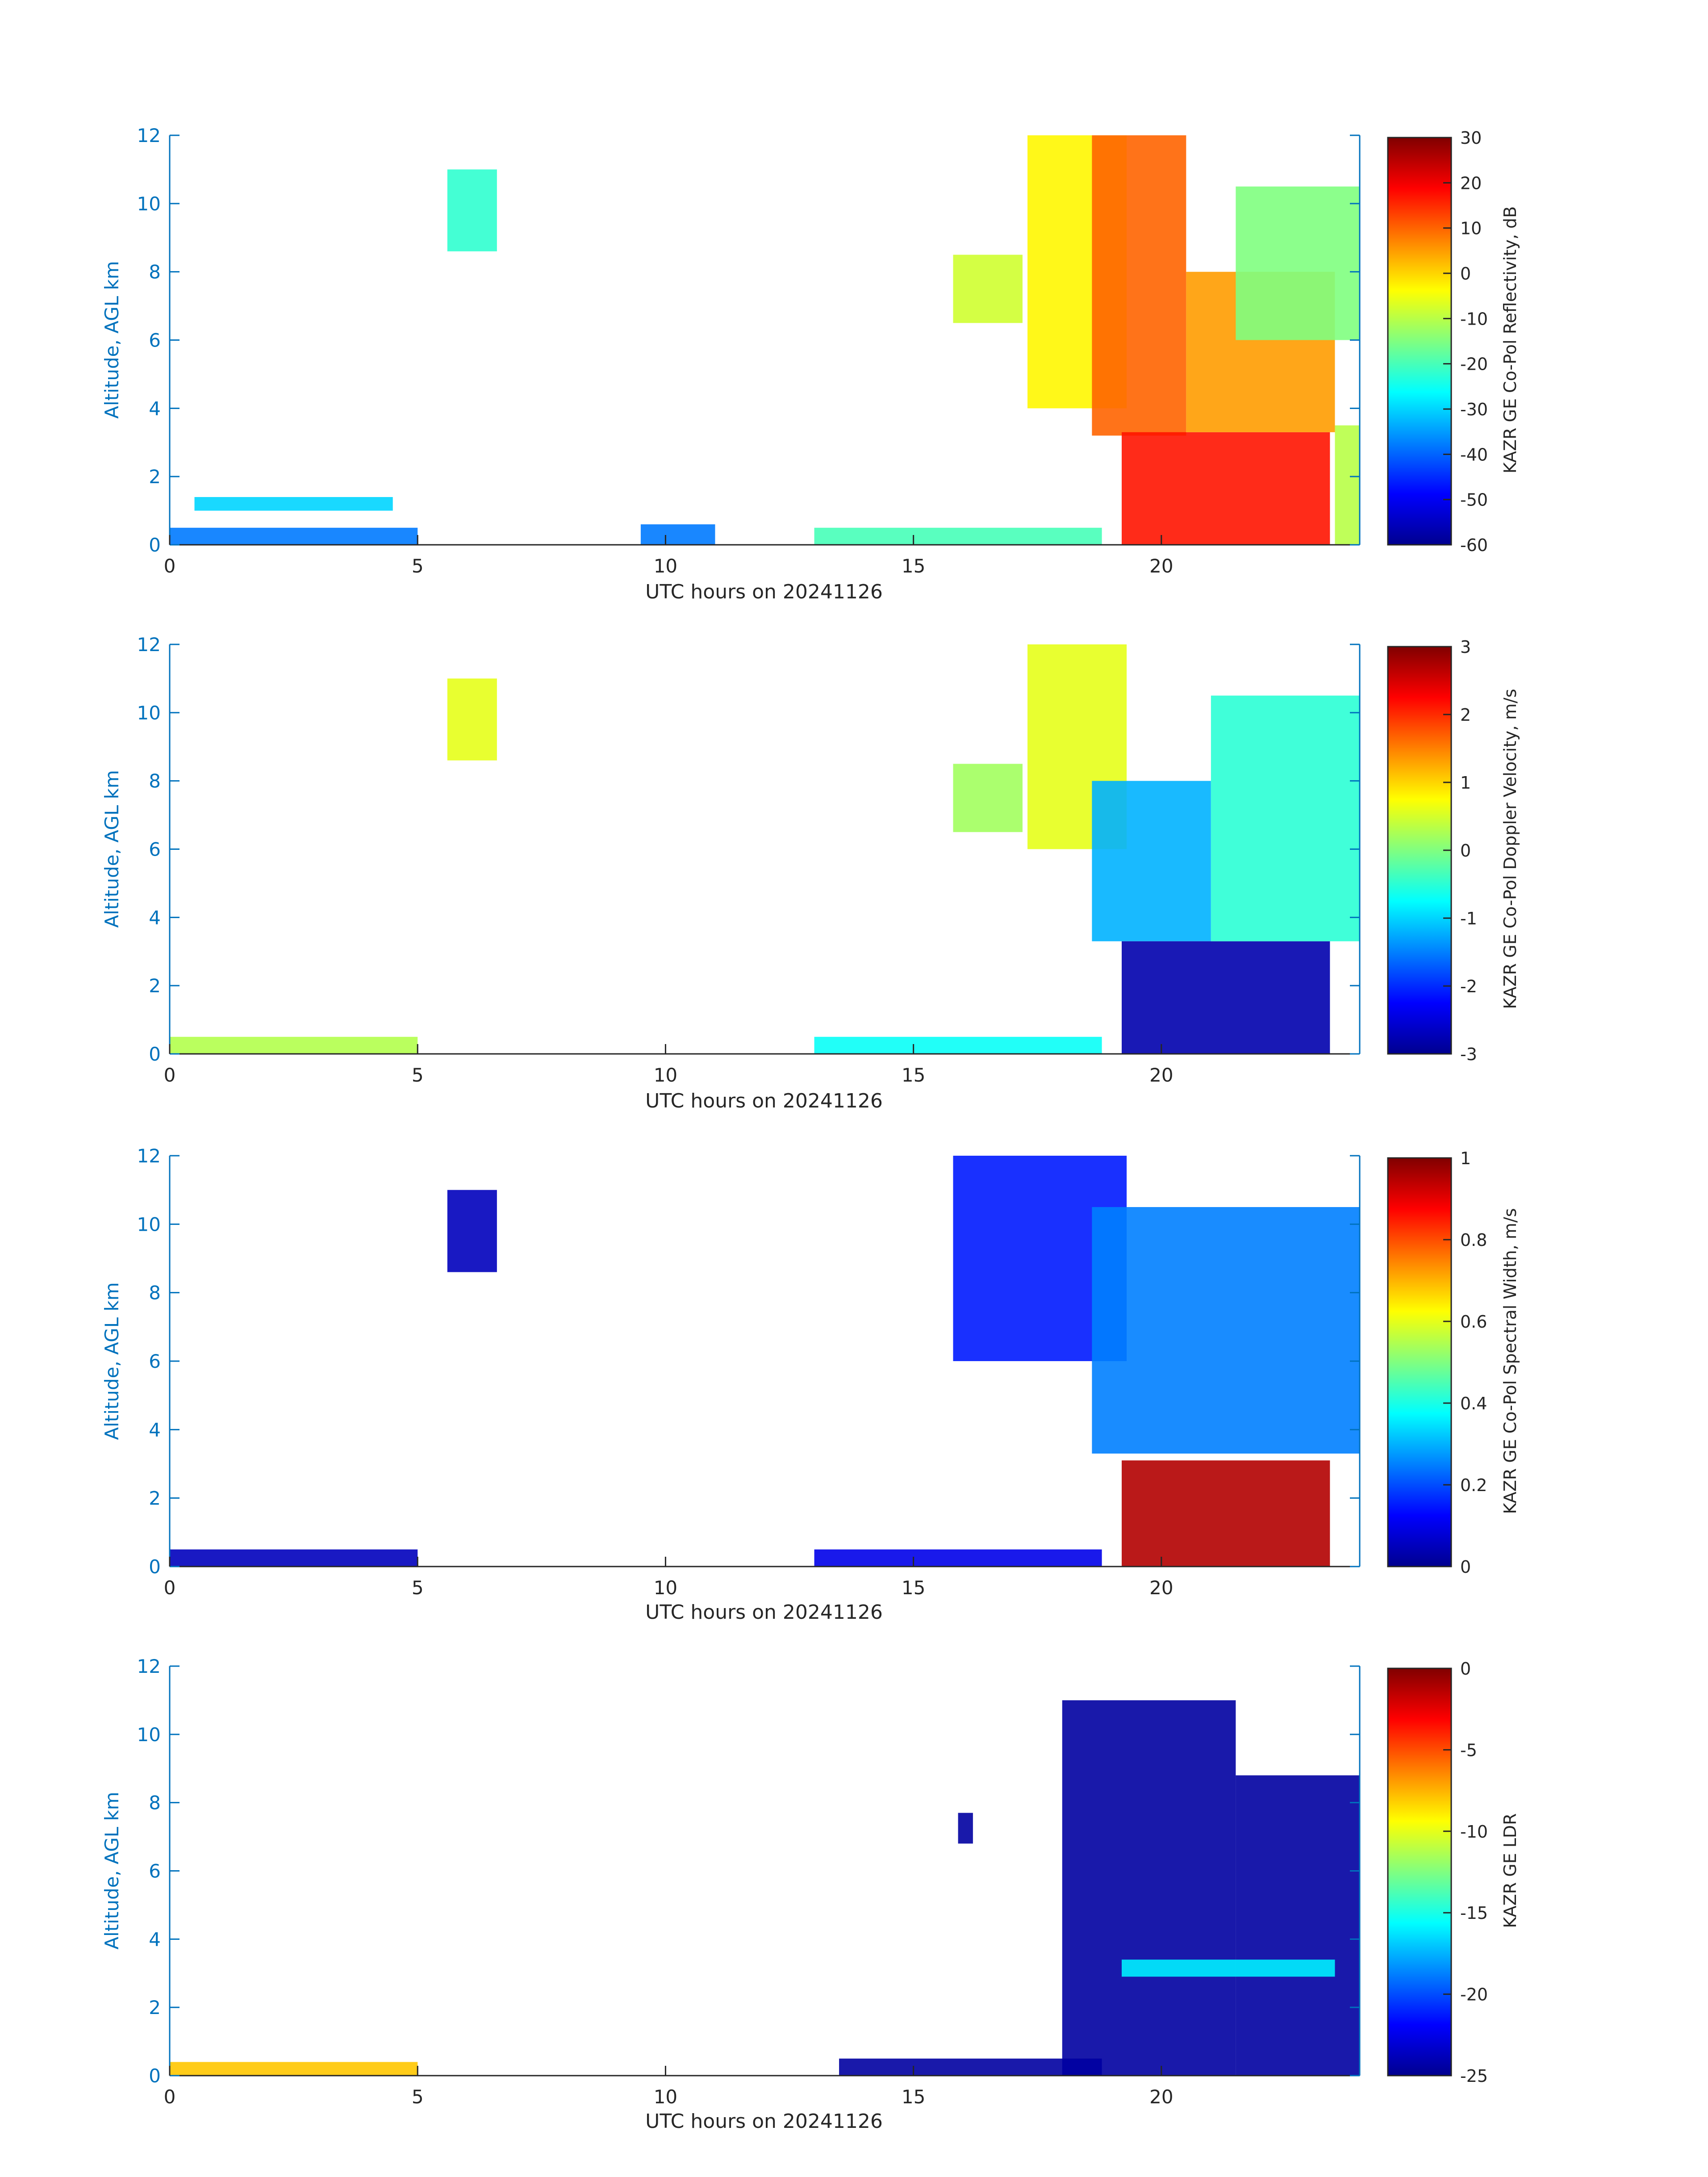 This screenshot has height=2177, width=1708. Describe the element at coordinates (1474, 500) in the screenshot. I see `colorbar-tick-label: -50` at that location.